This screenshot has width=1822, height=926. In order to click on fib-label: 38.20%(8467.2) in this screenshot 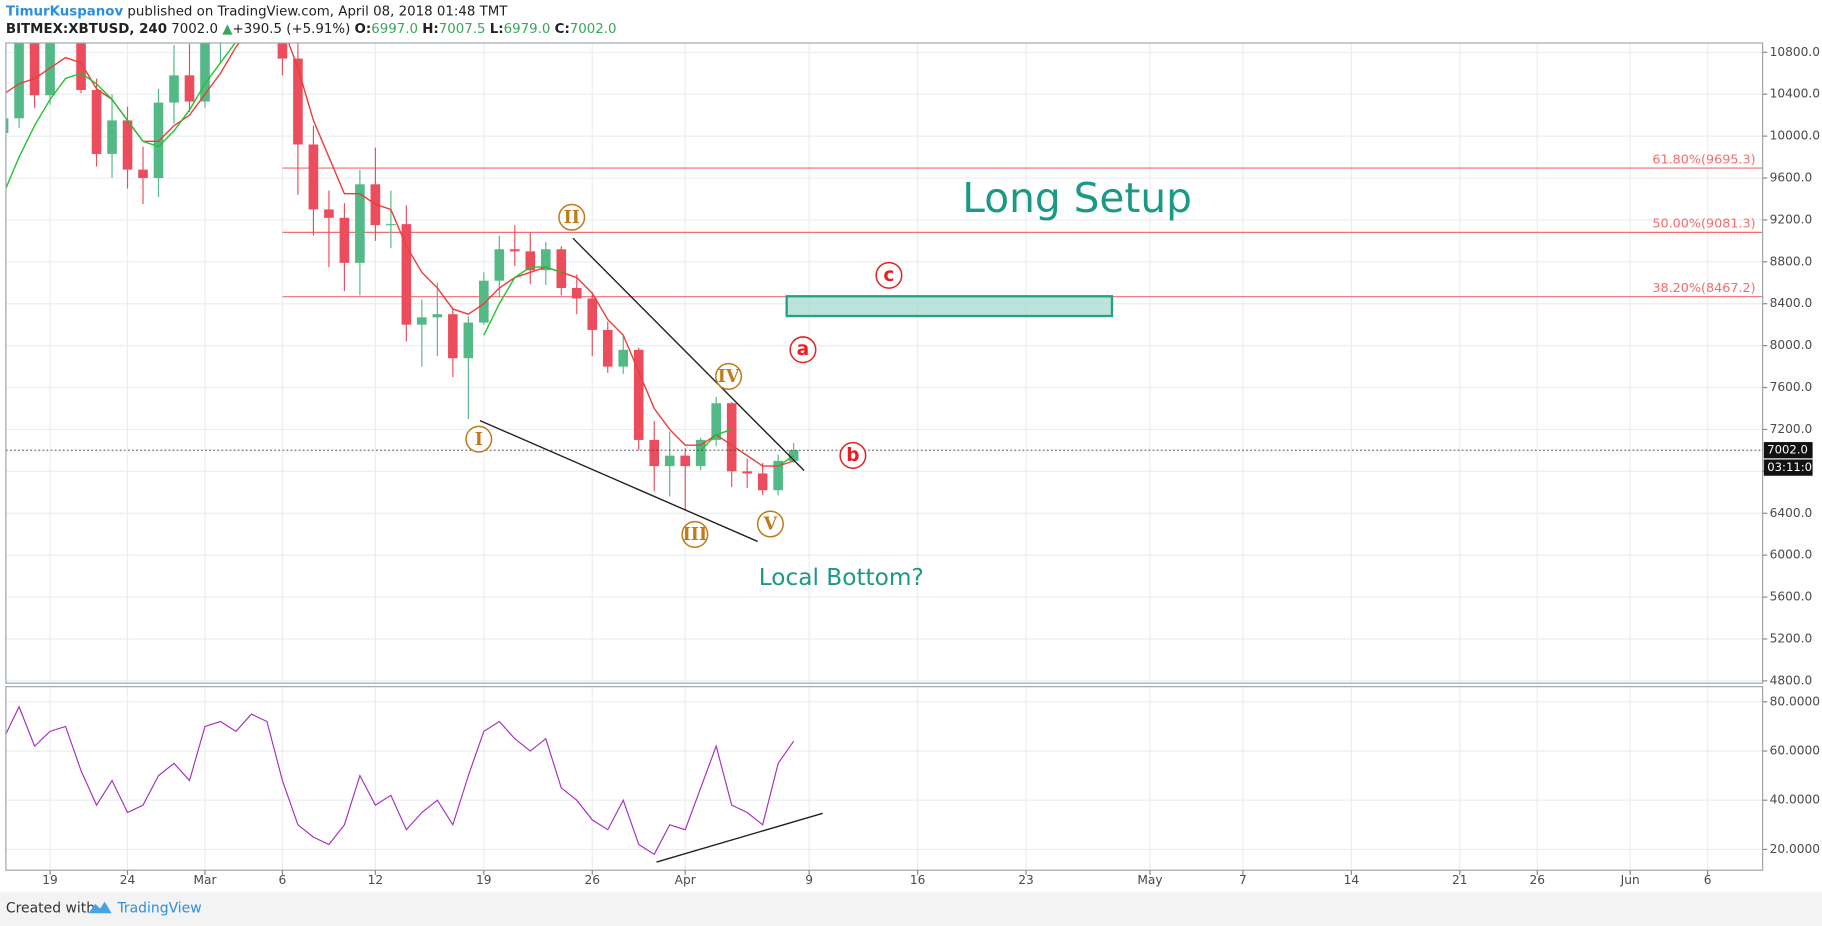, I will do `click(1703, 288)`.